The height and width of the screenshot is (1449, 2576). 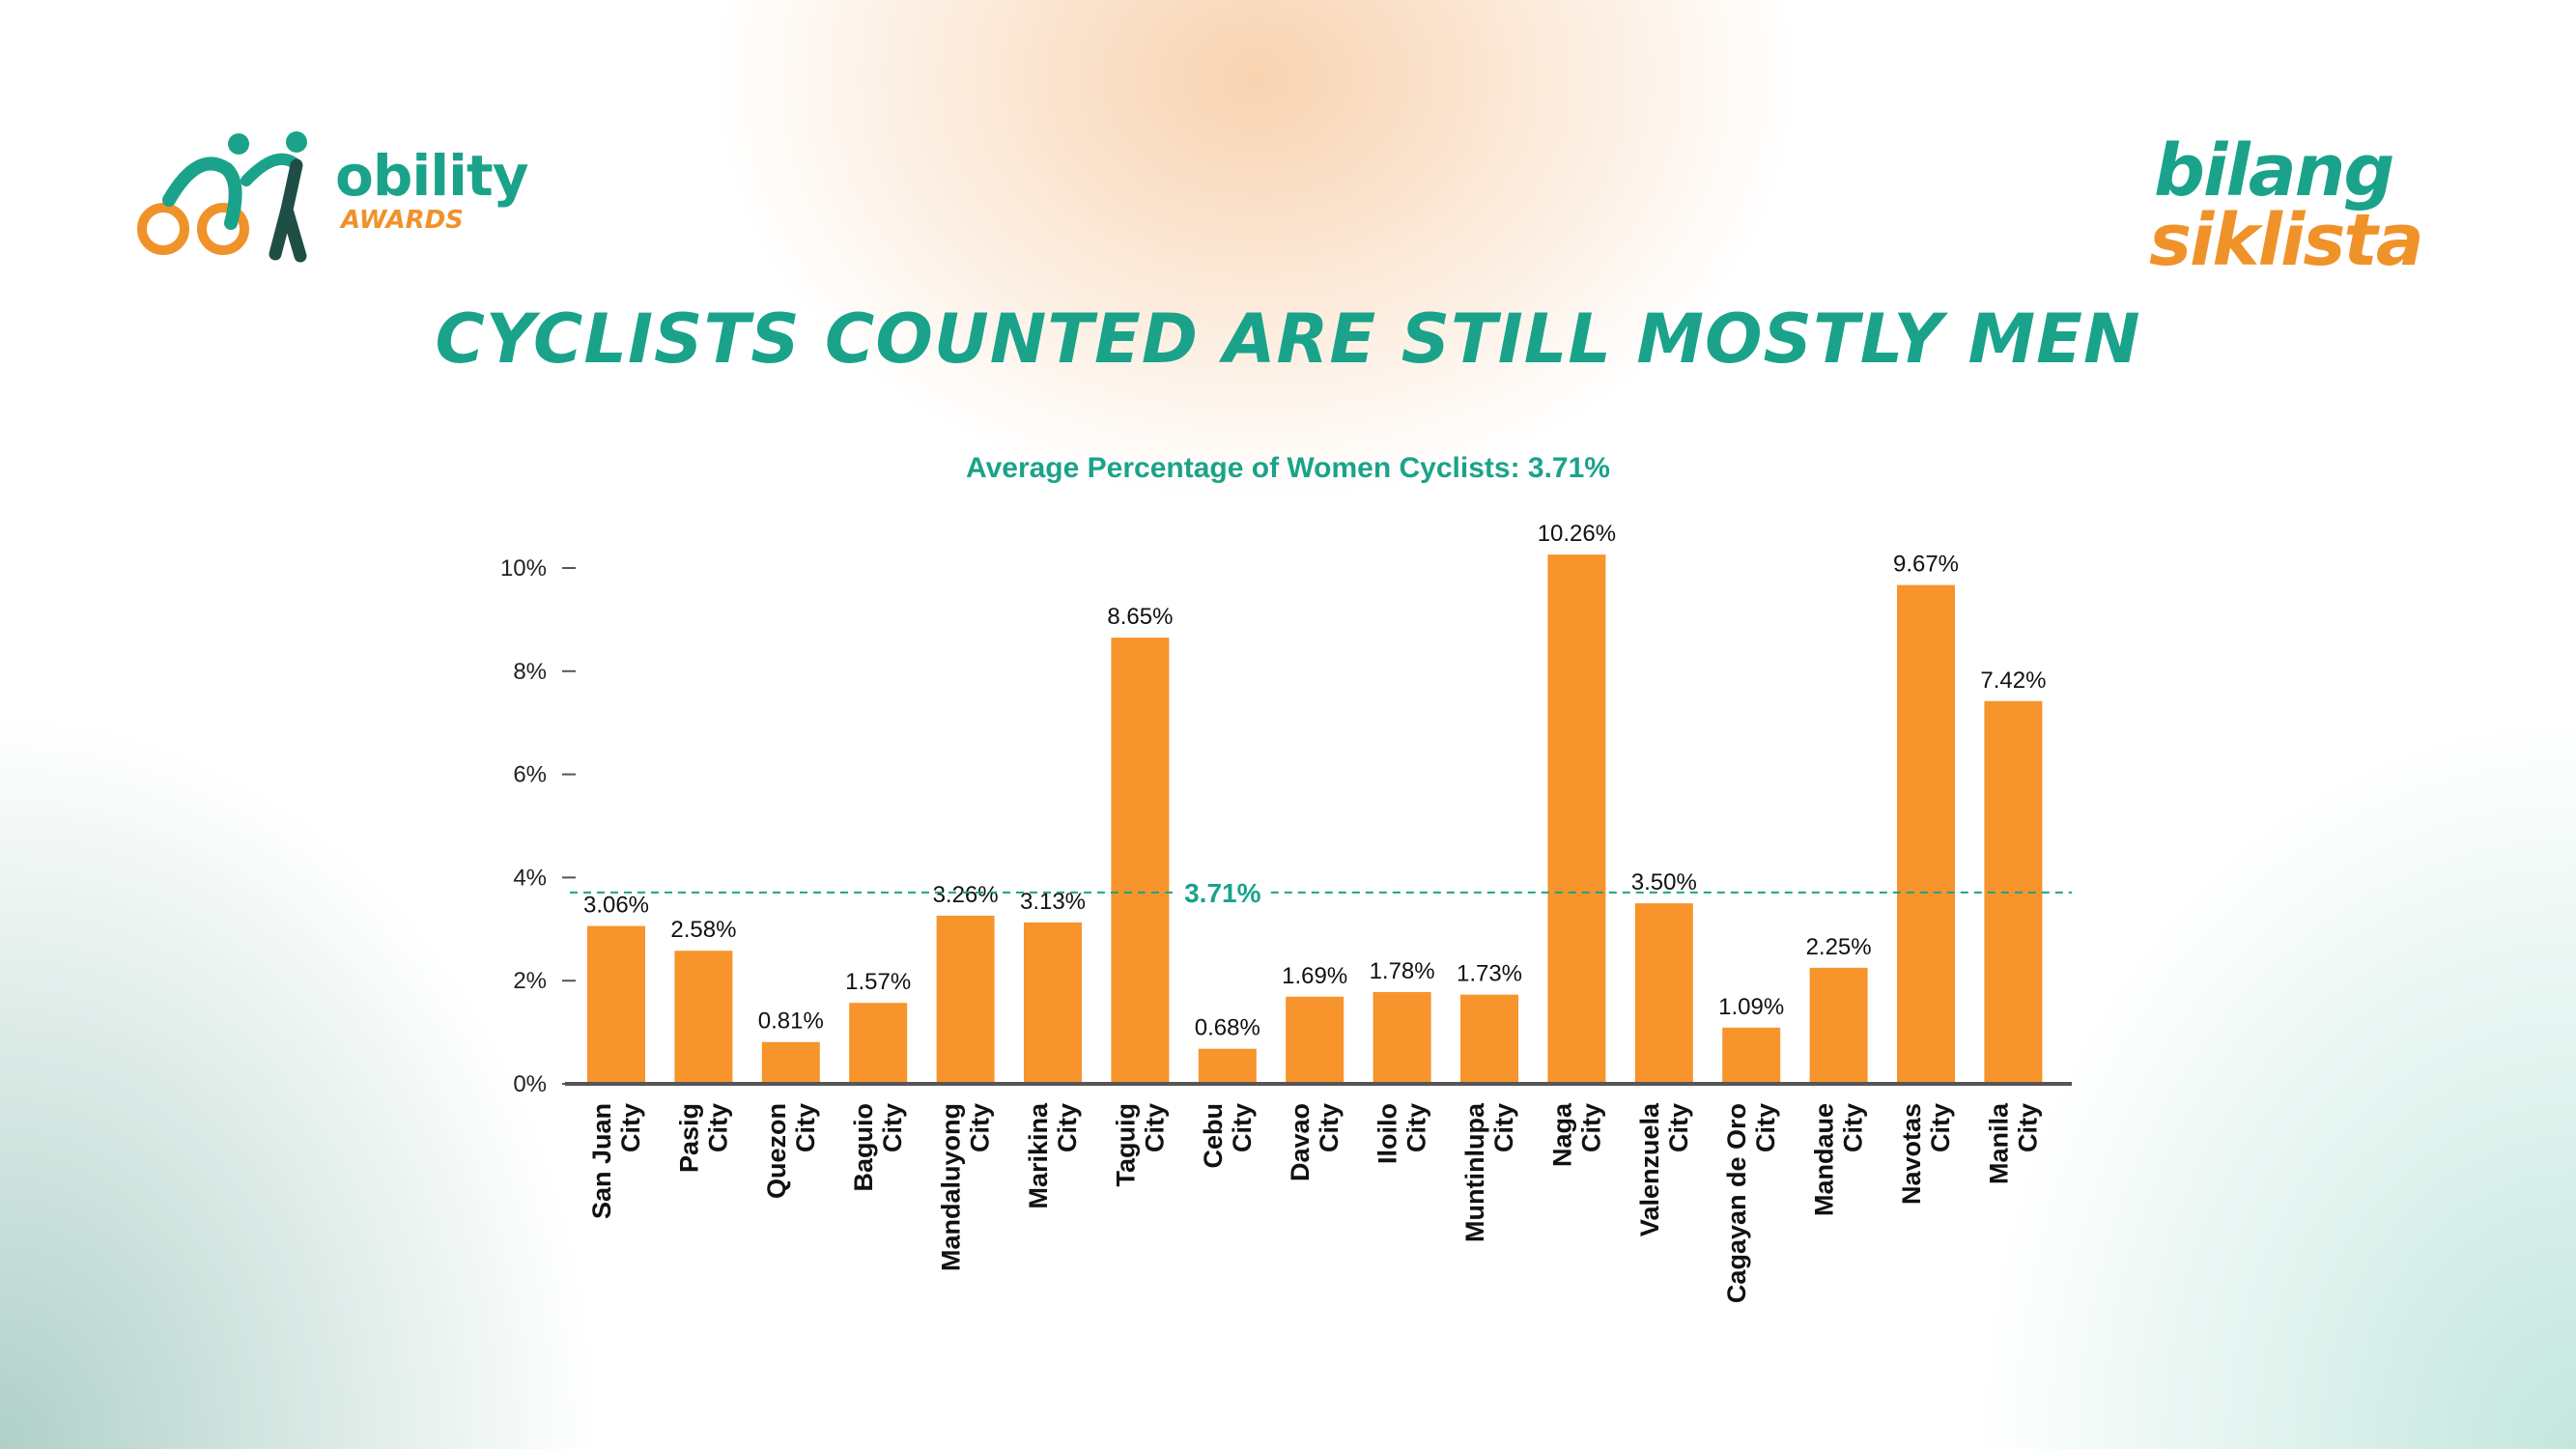 I want to click on y-tick-label: 4%, so click(x=530, y=878).